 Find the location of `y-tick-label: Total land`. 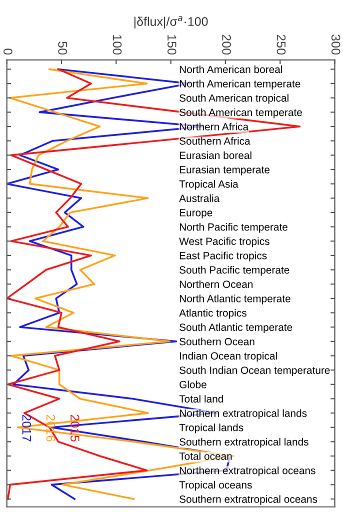

y-tick-label: Total land is located at coordinates (201, 398).